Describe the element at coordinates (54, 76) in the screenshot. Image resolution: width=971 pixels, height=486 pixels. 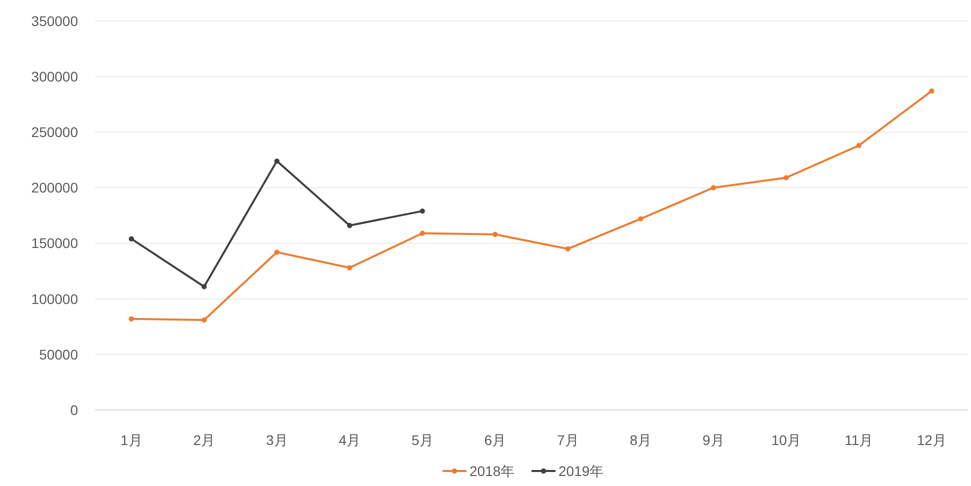
I see `y-tick-label: 300000` at that location.